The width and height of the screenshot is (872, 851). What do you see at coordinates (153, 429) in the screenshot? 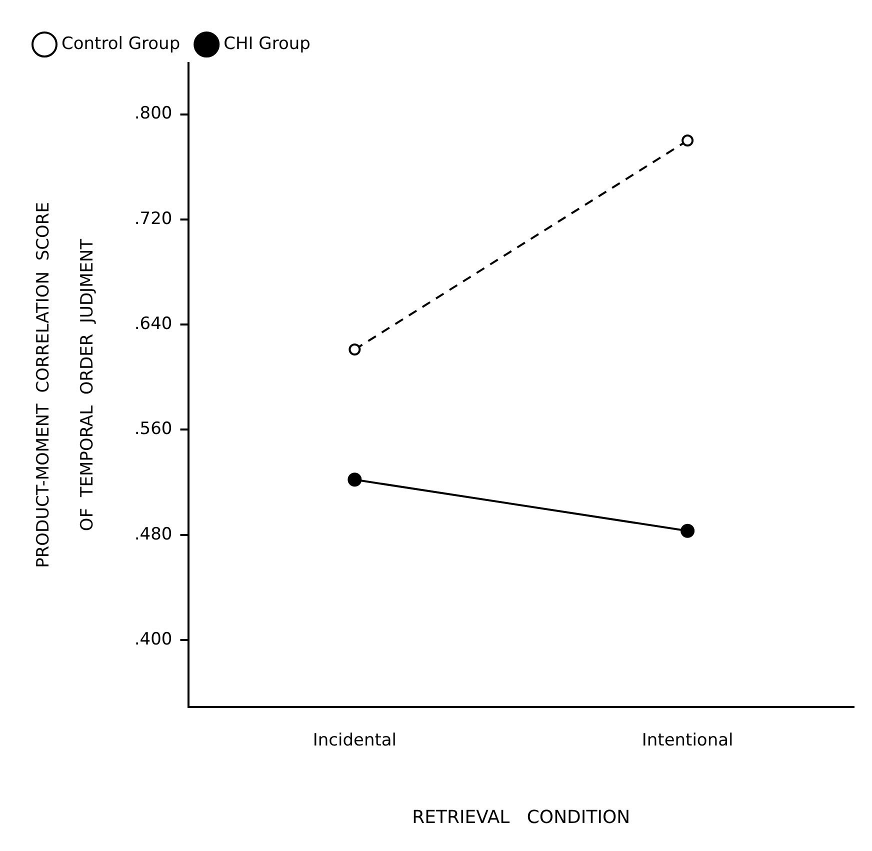
I see `y-tick-label: .560` at bounding box center [153, 429].